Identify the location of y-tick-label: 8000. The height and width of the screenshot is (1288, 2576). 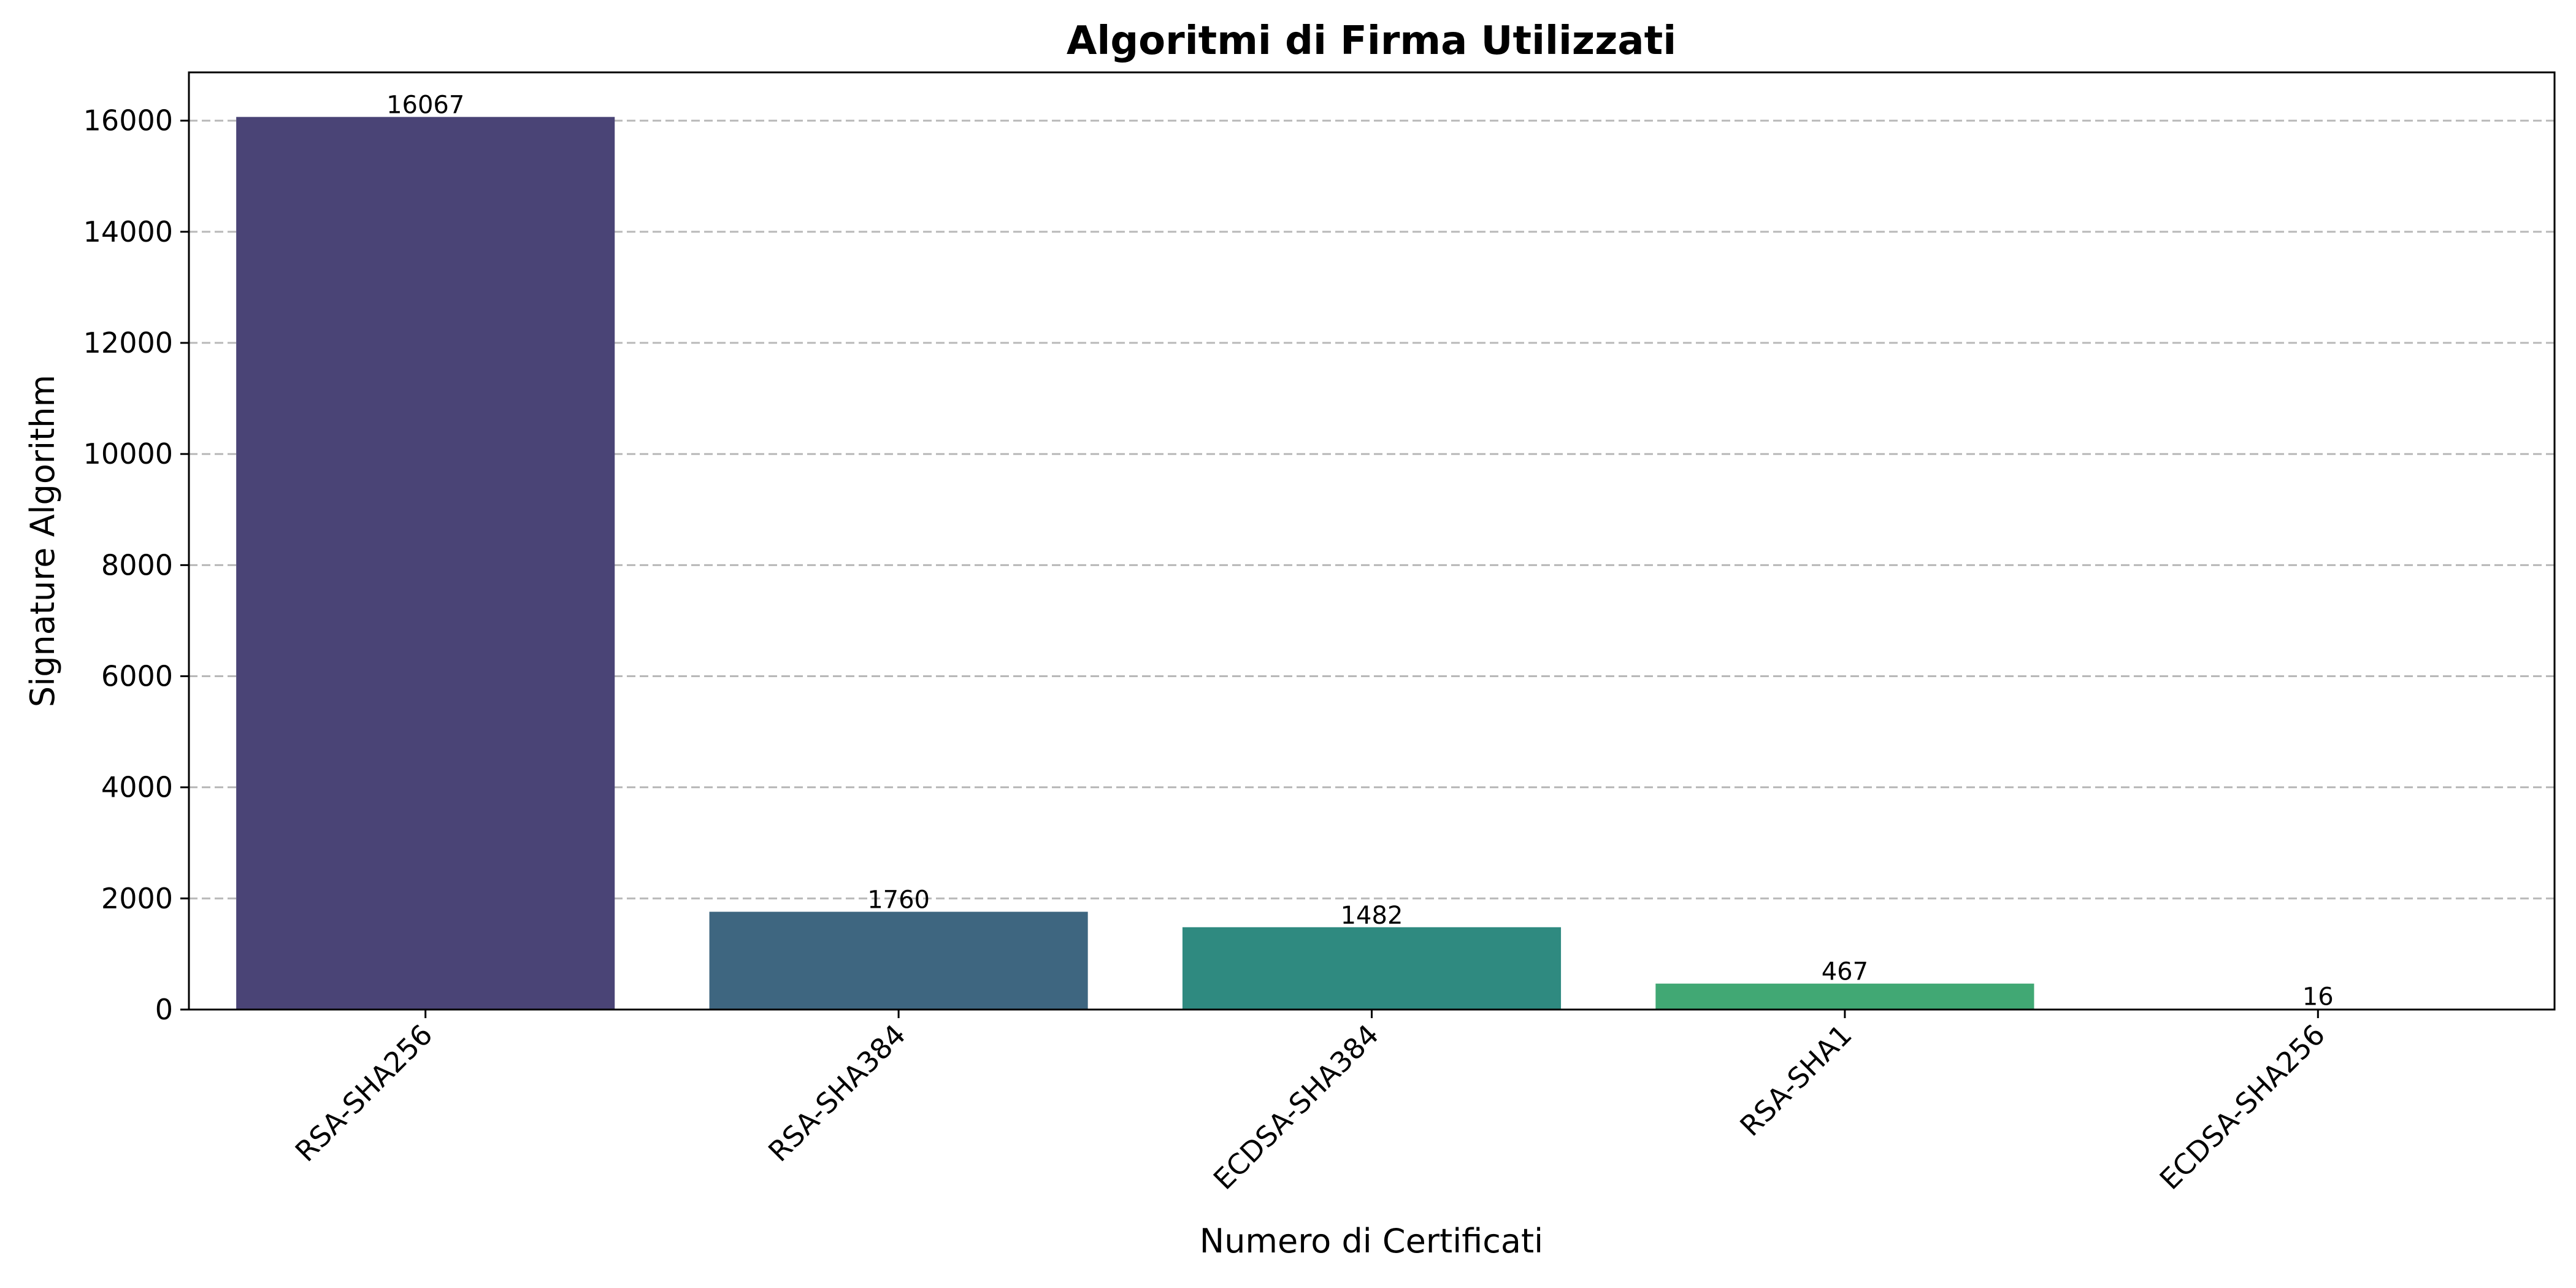
(137, 564).